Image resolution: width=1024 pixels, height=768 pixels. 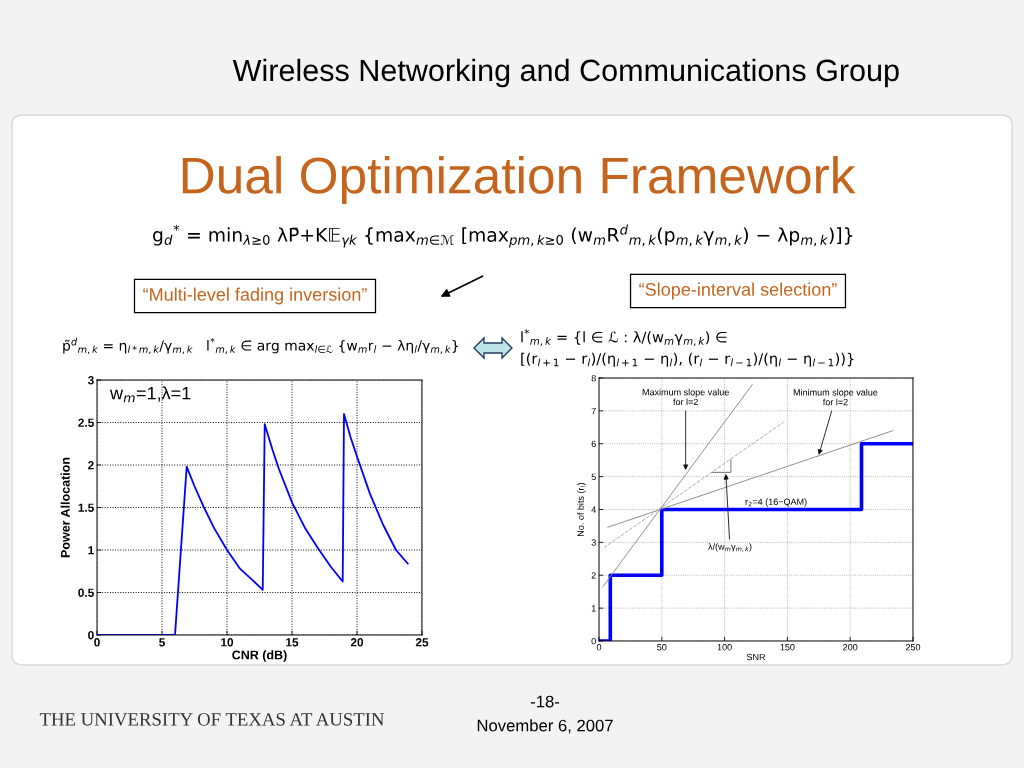 What do you see at coordinates (730, 547) in the screenshot?
I see `annotation: λ/(w$_{m}$γ$_{m,k}$)` at bounding box center [730, 547].